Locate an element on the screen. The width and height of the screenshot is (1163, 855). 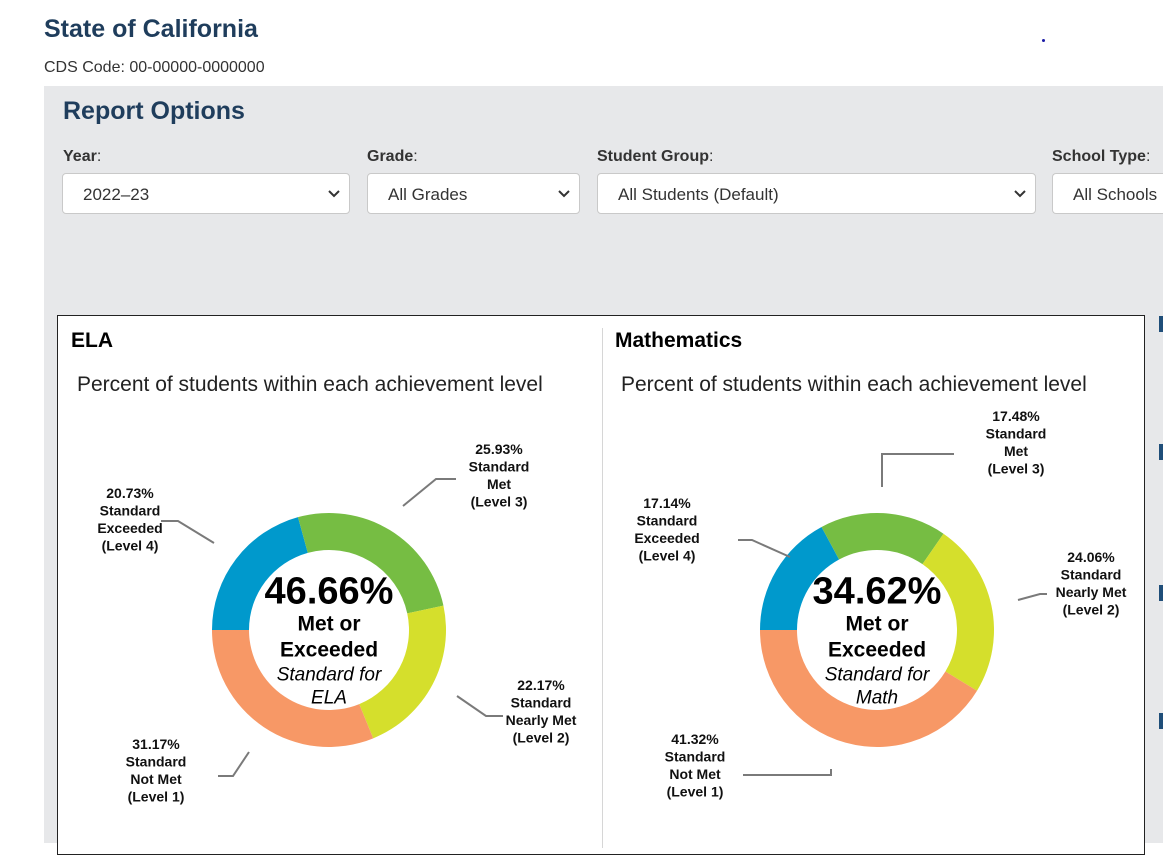
data-label: 25.93% Standard Met (Level 3) is located at coordinates (499, 475).